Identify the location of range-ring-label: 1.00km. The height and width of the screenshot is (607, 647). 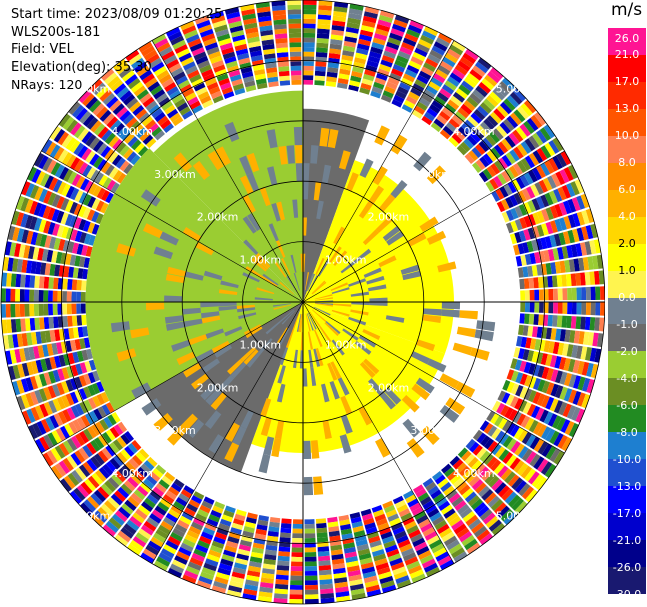
(346, 259).